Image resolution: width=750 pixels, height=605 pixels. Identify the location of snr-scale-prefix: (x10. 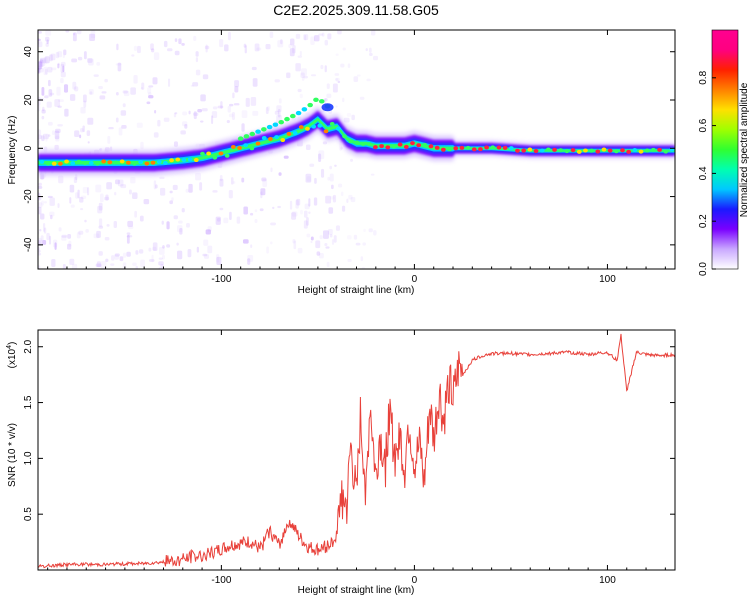
(12, 358).